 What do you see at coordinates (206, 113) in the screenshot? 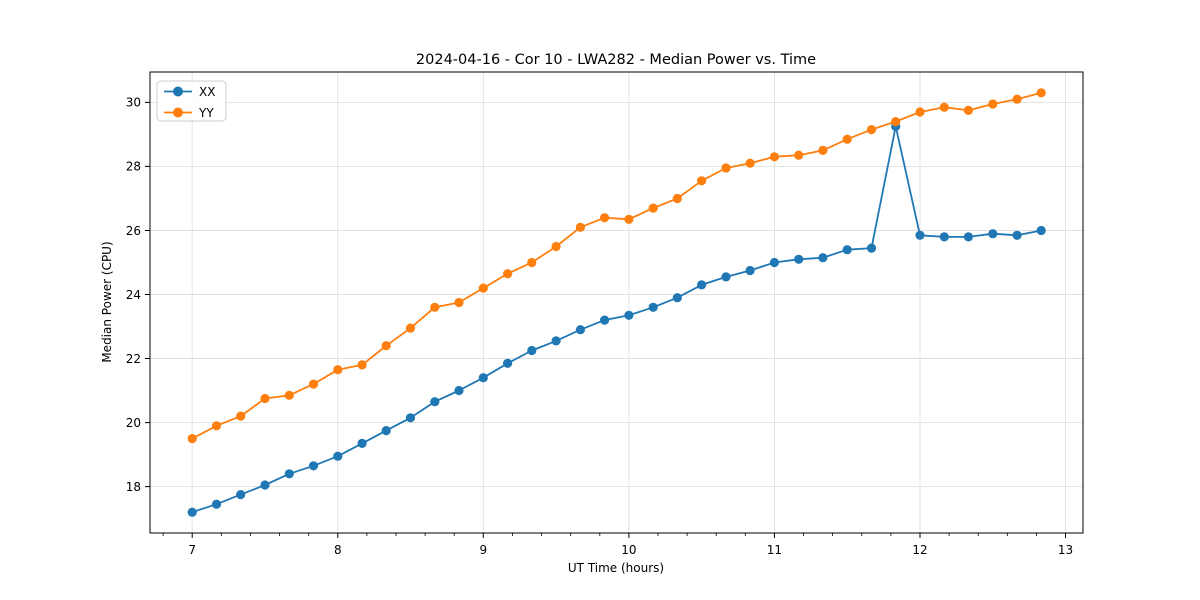
I see `legend-label: YY` at bounding box center [206, 113].